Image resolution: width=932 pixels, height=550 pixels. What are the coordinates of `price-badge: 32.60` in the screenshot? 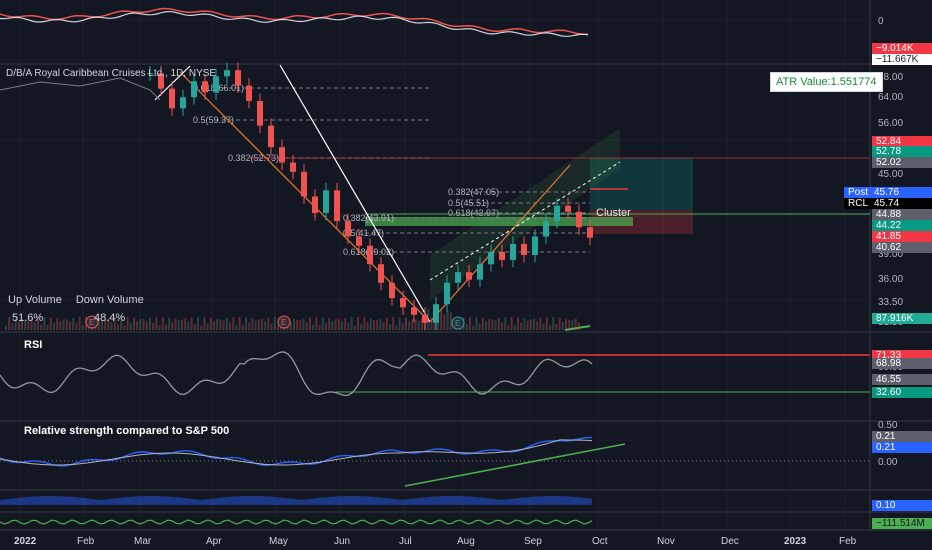 It's located at (902, 392).